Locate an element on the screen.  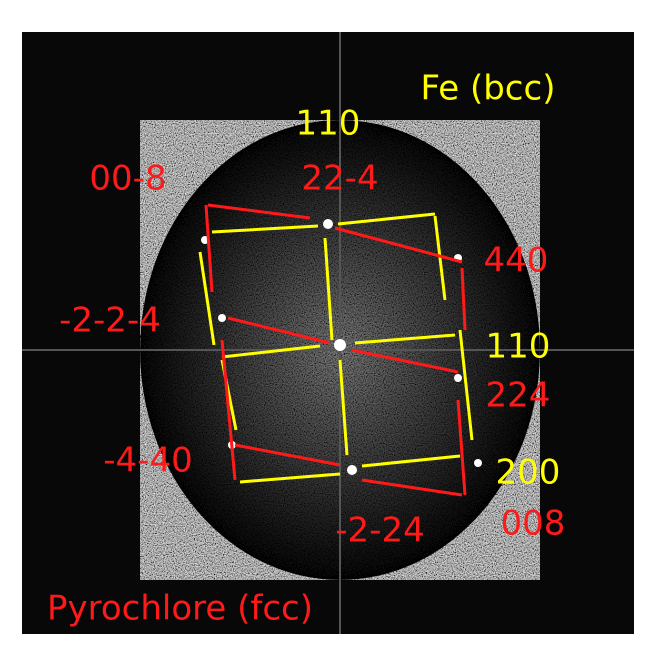
spot-index: 440 is located at coordinates (516, 261).